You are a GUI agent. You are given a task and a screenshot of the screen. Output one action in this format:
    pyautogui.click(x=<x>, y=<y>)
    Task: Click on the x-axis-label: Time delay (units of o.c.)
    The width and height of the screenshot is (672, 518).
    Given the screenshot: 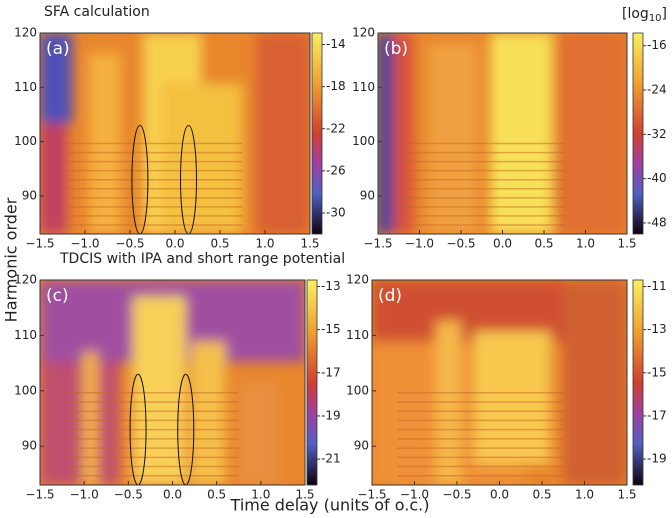 What is the action you would take?
    pyautogui.click(x=330, y=505)
    